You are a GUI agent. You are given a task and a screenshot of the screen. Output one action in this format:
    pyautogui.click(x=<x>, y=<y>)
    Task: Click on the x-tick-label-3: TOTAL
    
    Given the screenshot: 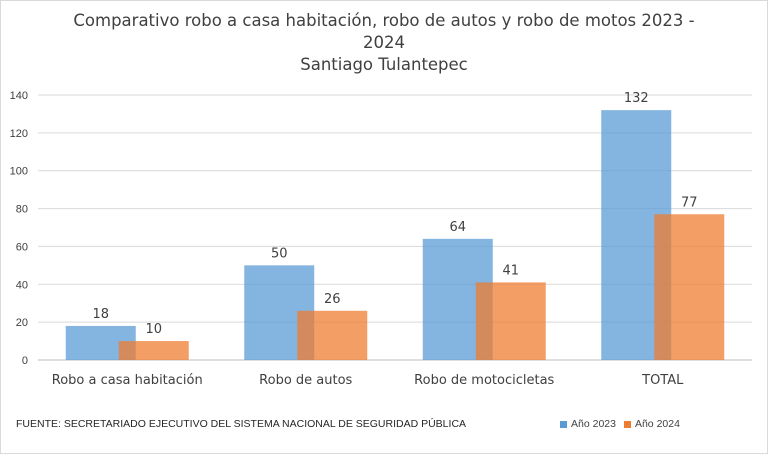 What is the action you would take?
    pyautogui.click(x=662, y=380)
    